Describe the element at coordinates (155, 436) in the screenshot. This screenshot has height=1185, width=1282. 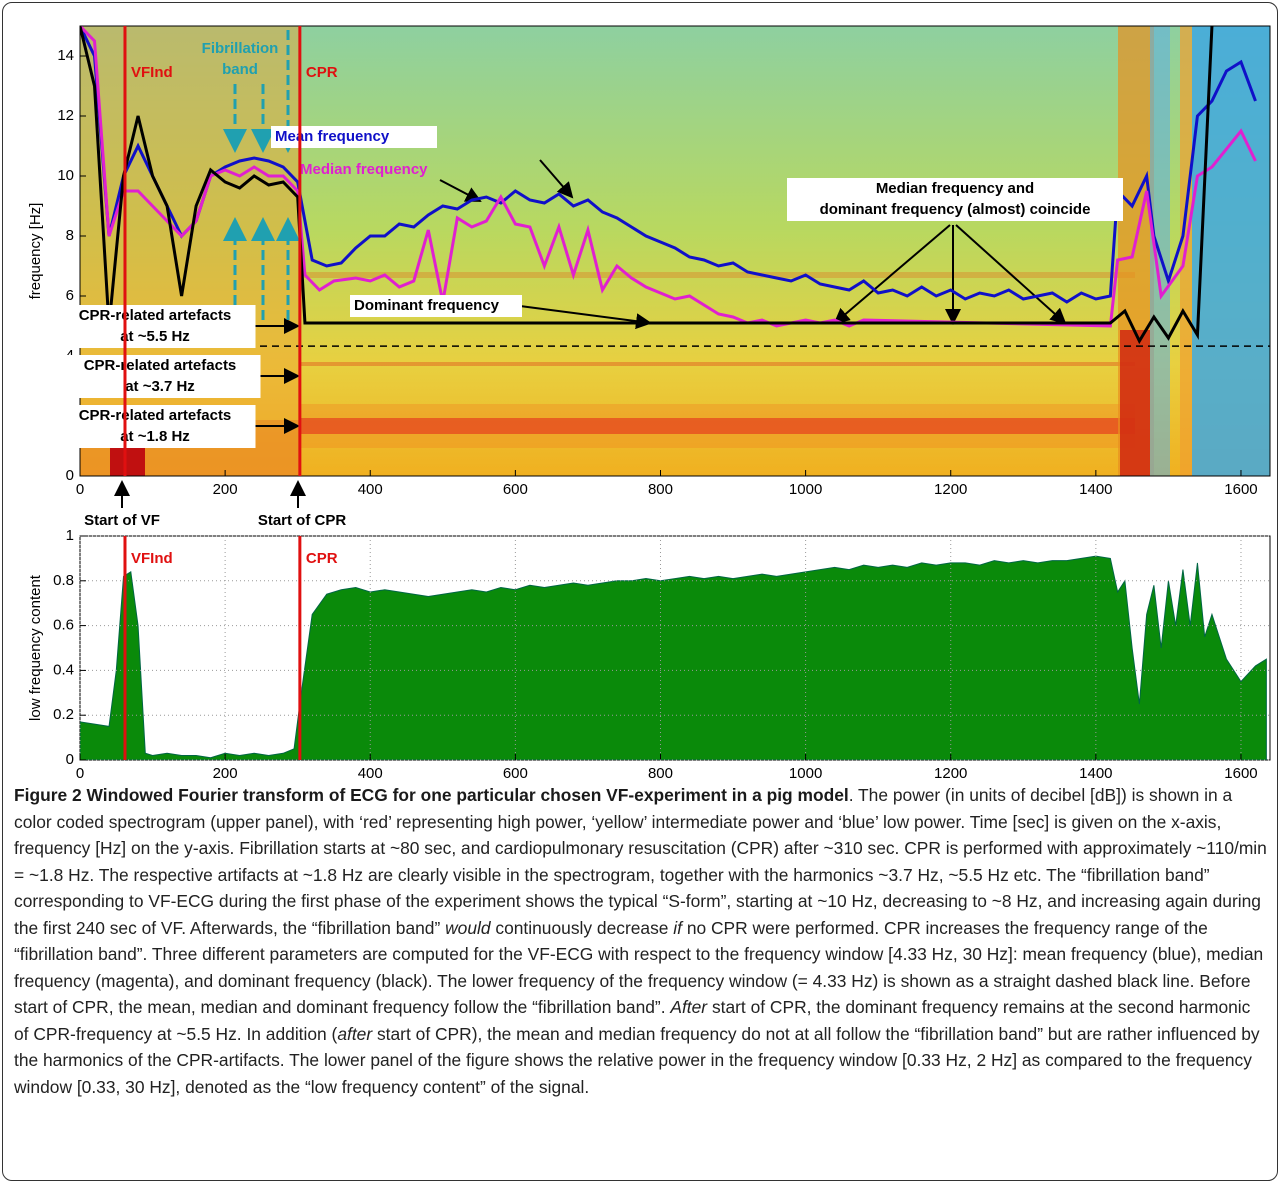
I see `annotation: at ~1.8 Hz` at that location.